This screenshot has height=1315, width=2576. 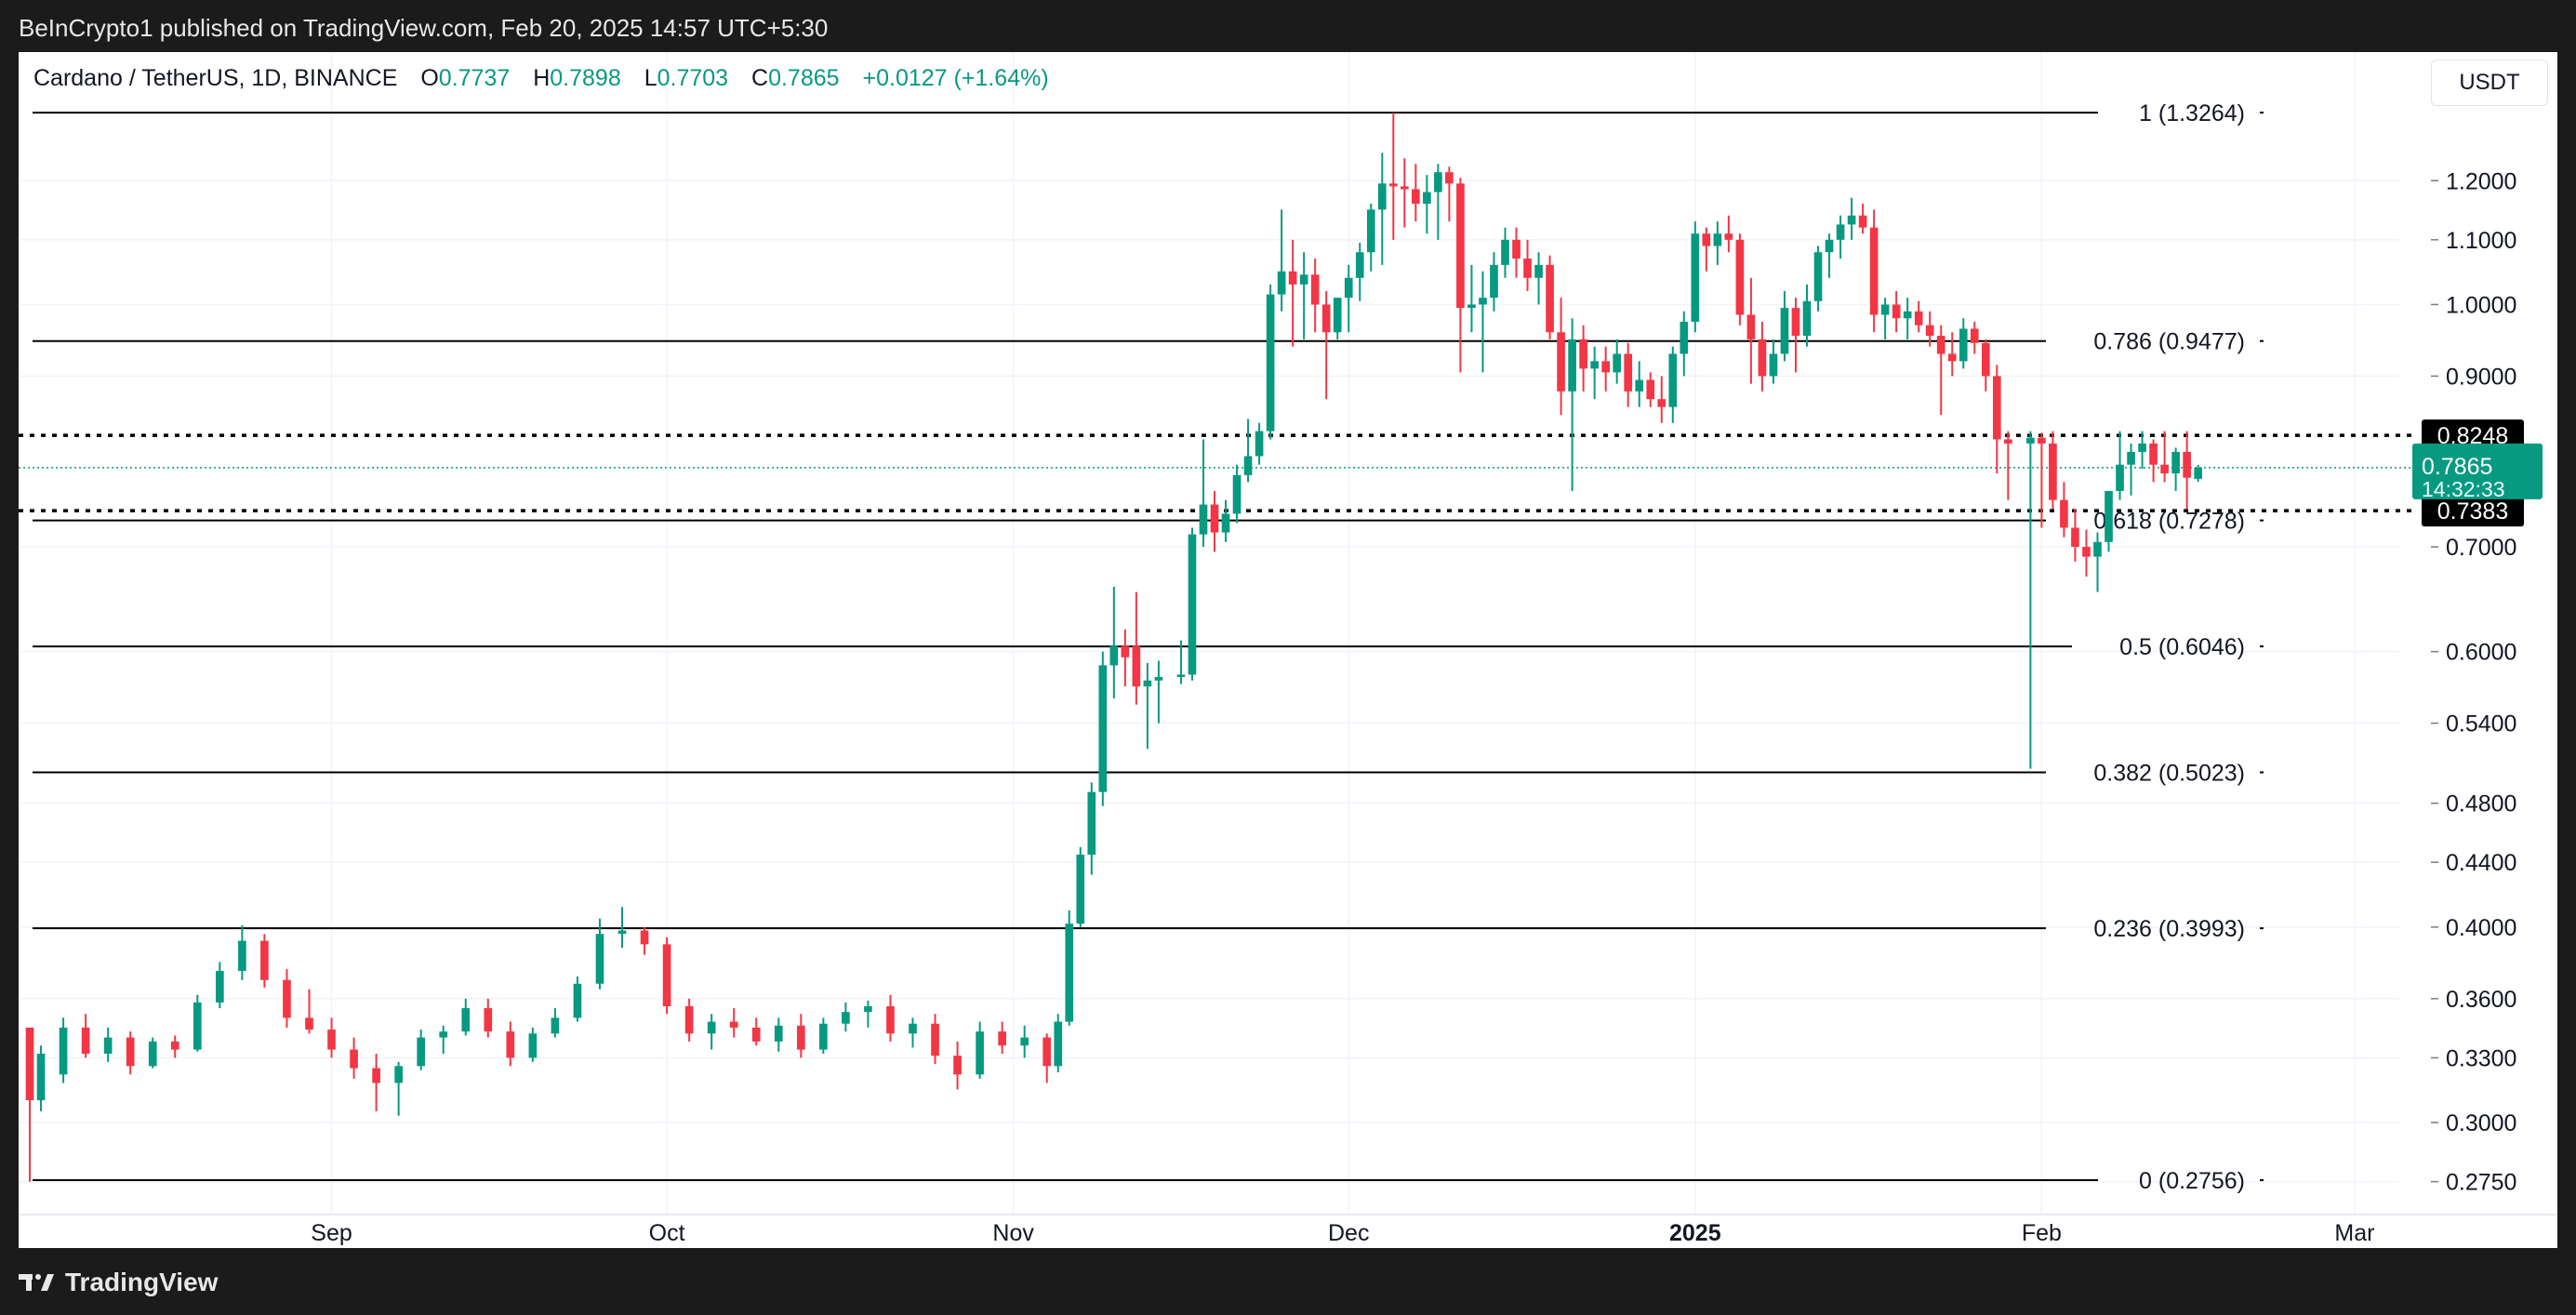 I want to click on y-tick-label: 1.1000, so click(x=2481, y=241).